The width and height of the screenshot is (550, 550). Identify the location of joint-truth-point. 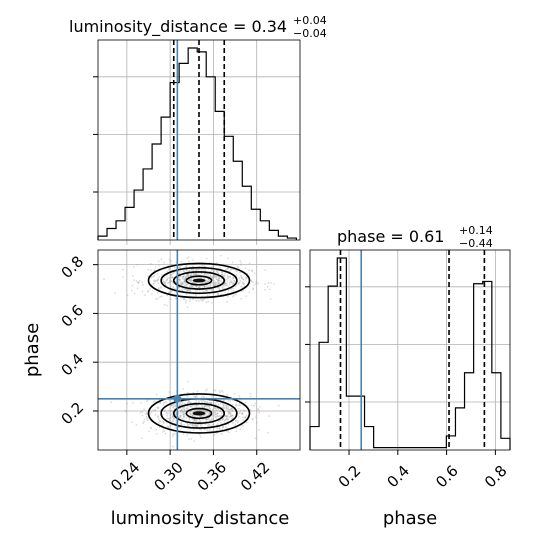
(177, 398).